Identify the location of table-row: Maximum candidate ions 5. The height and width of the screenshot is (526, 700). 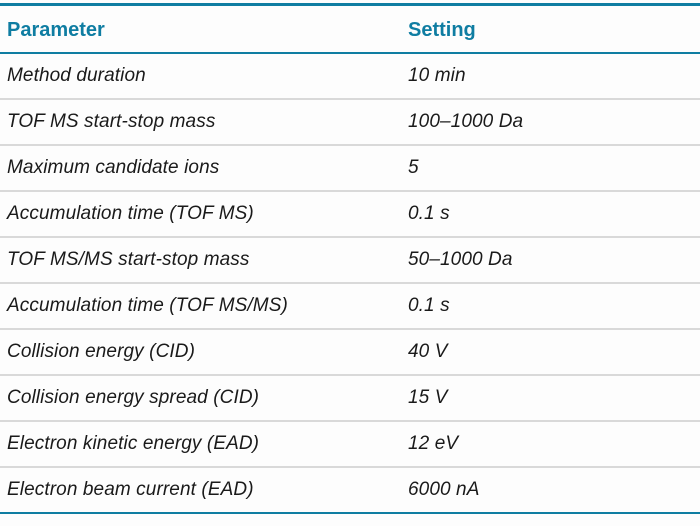
(350, 167).